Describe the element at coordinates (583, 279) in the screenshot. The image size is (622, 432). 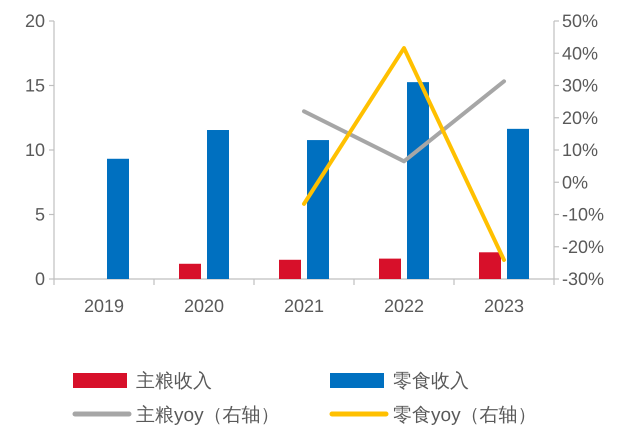
I see `y2-tick-label: -30%` at that location.